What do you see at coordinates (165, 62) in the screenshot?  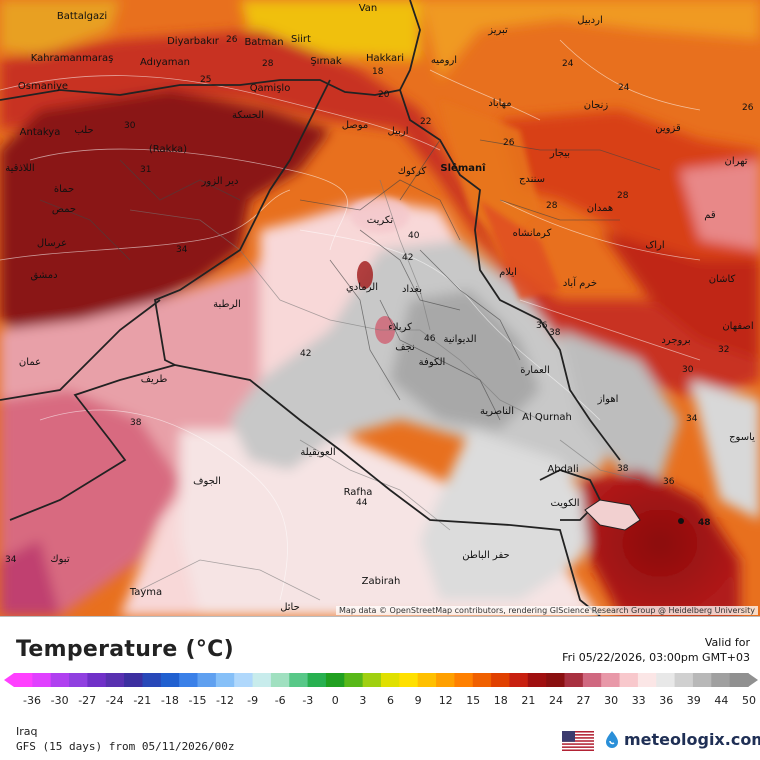 I see `place-label: Adıyaman` at bounding box center [165, 62].